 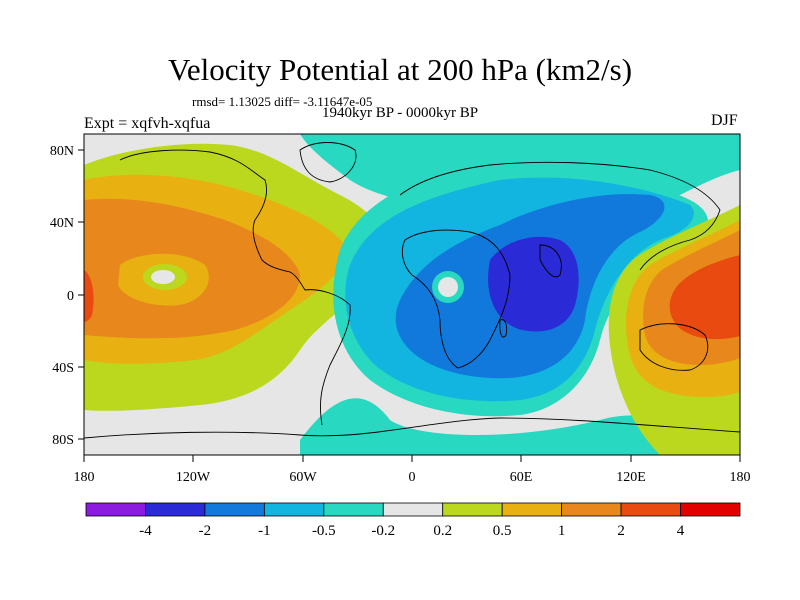 I want to click on colorbar-label: 1, so click(x=562, y=531).